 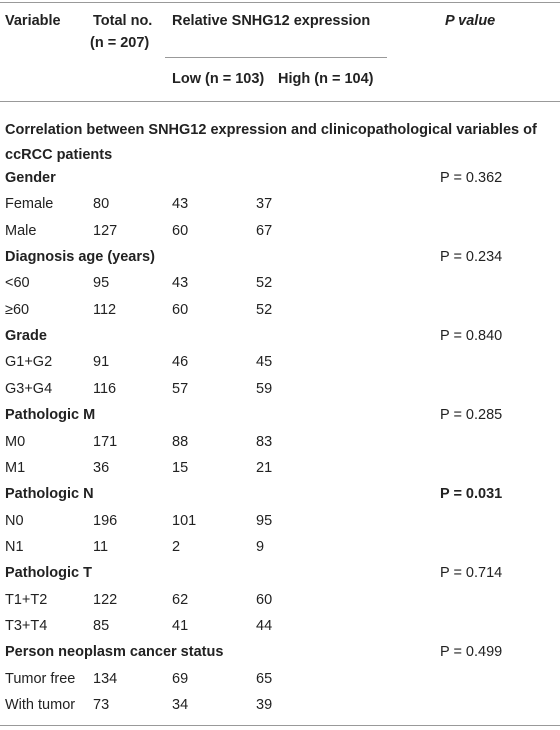 I want to click on cell-value: 88, so click(x=180, y=441).